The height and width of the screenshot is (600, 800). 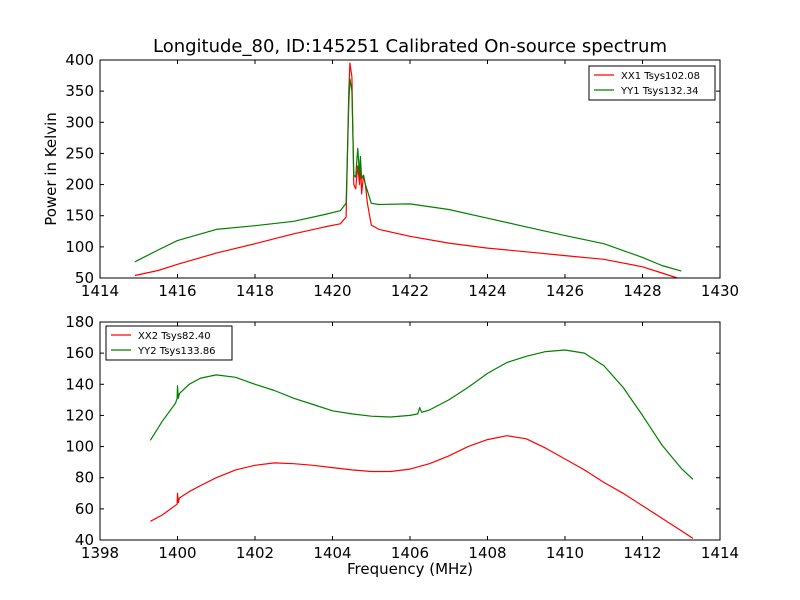 What do you see at coordinates (660, 76) in the screenshot?
I see `legend-label-1: XX1 Tsys102.08` at bounding box center [660, 76].